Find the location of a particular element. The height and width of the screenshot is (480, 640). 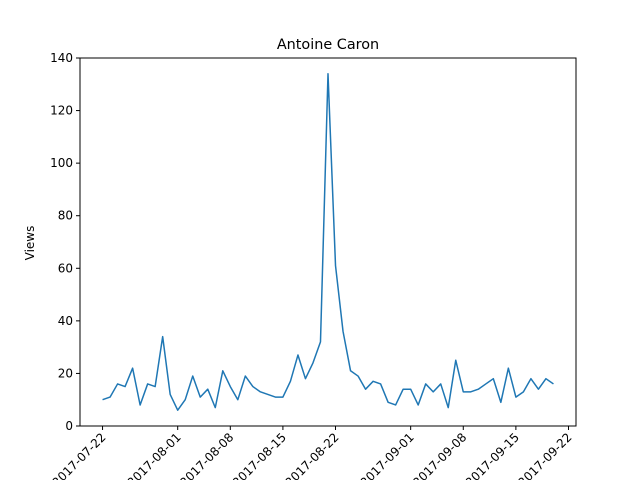

y-tick-label: 140 is located at coordinates (61, 58).